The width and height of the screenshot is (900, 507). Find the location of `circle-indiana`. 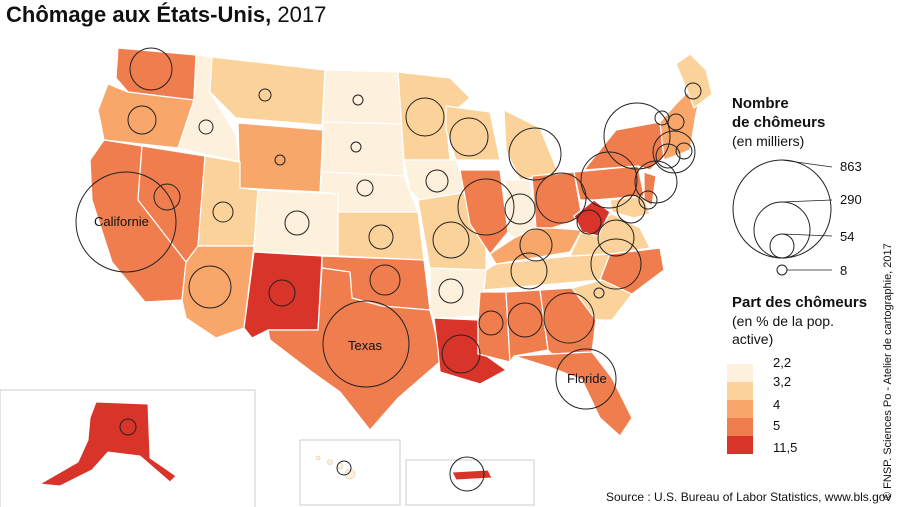

circle-indiana is located at coordinates (520, 209).